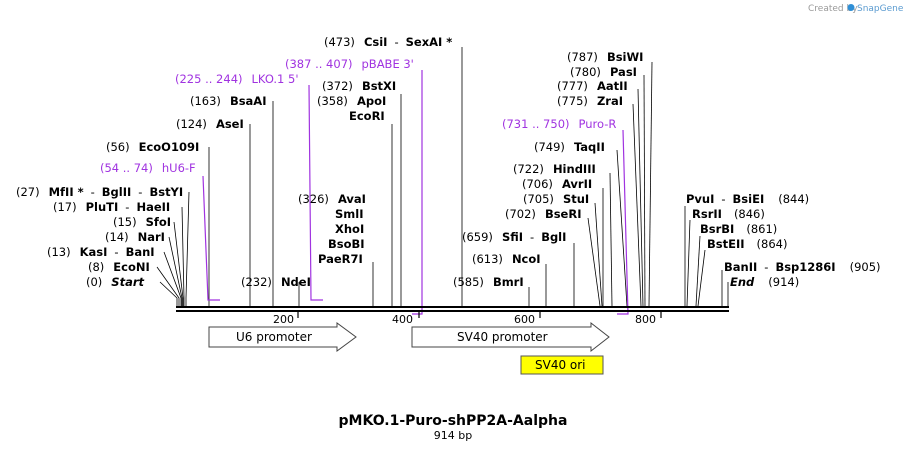 This screenshot has height=451, width=906. I want to click on backbone-strand-top, so click(452, 307).